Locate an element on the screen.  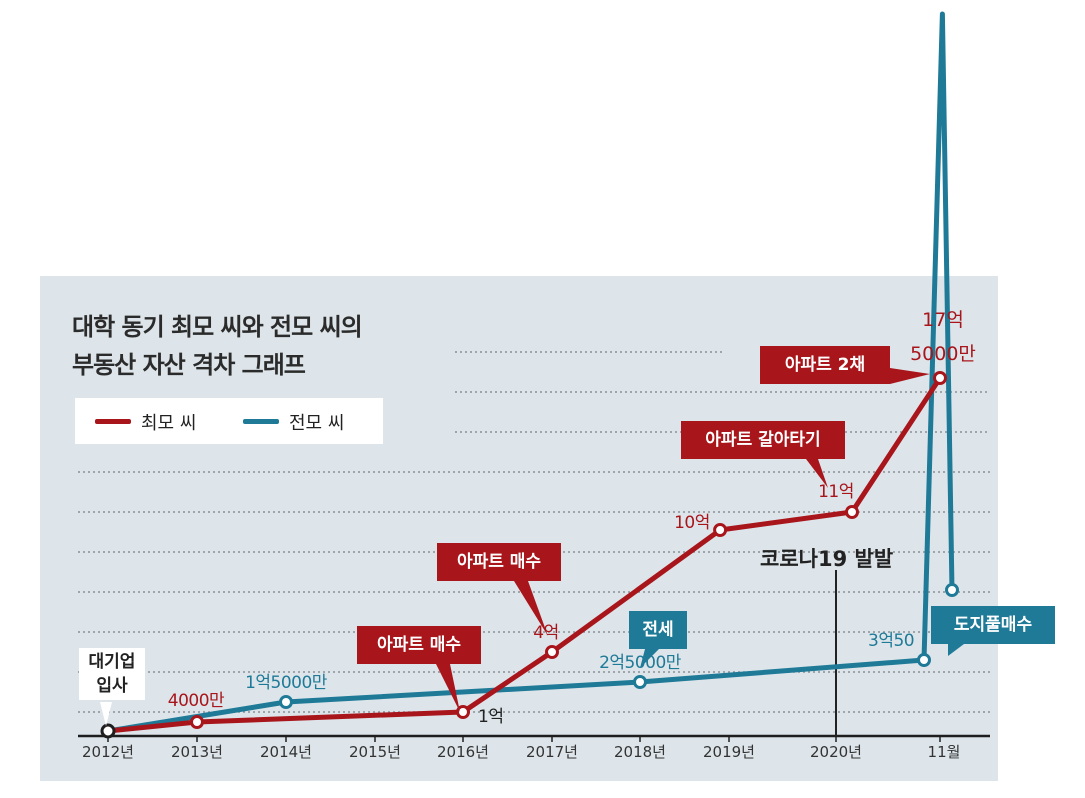
x-tick-label-2: 2014년 is located at coordinates (286, 752).